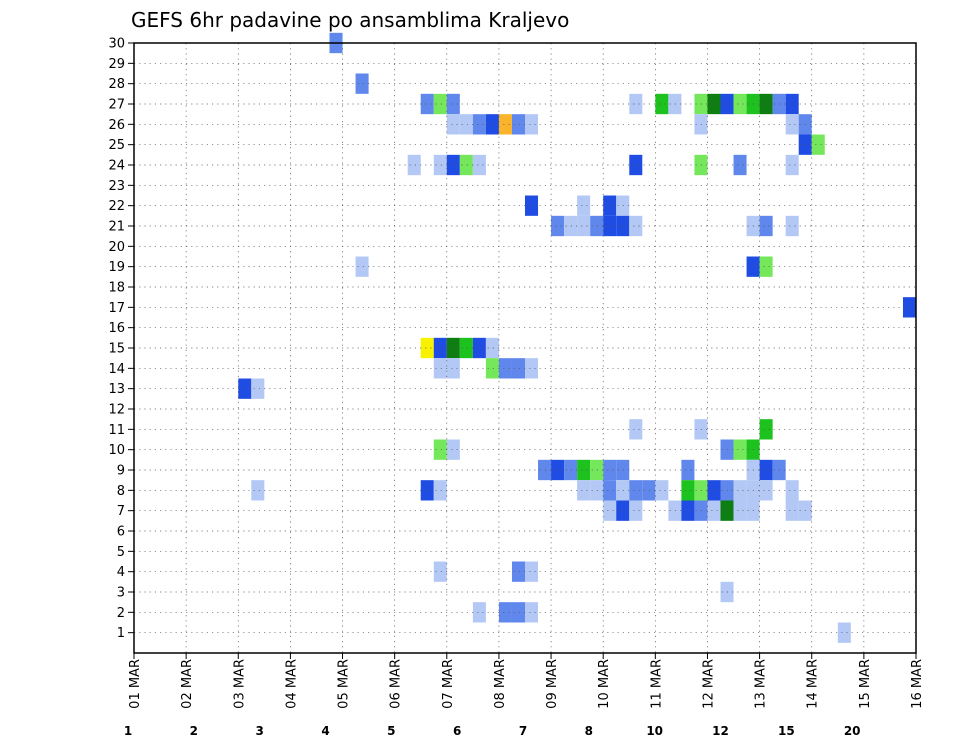 The width and height of the screenshot is (960, 742). I want to click on ytick-label-2: 2, so click(121, 613).